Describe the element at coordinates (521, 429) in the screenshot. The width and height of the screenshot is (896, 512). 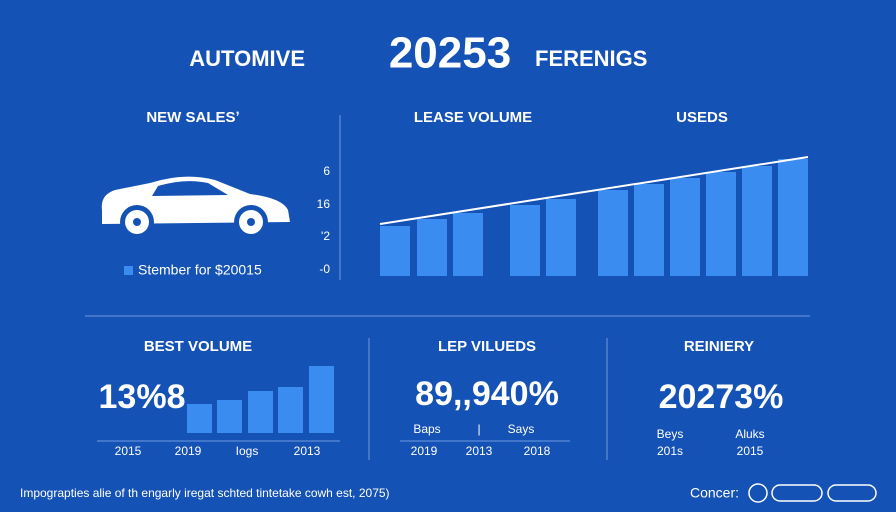
I see `stat-label: Says` at that location.